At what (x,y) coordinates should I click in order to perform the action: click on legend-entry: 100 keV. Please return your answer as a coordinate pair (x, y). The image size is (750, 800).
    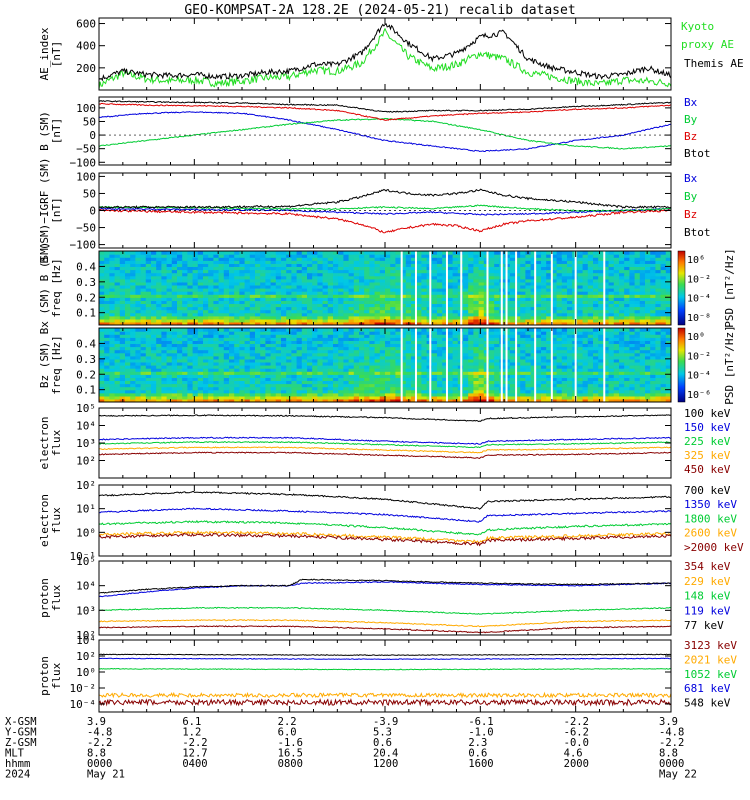
    Looking at the image, I should click on (707, 413).